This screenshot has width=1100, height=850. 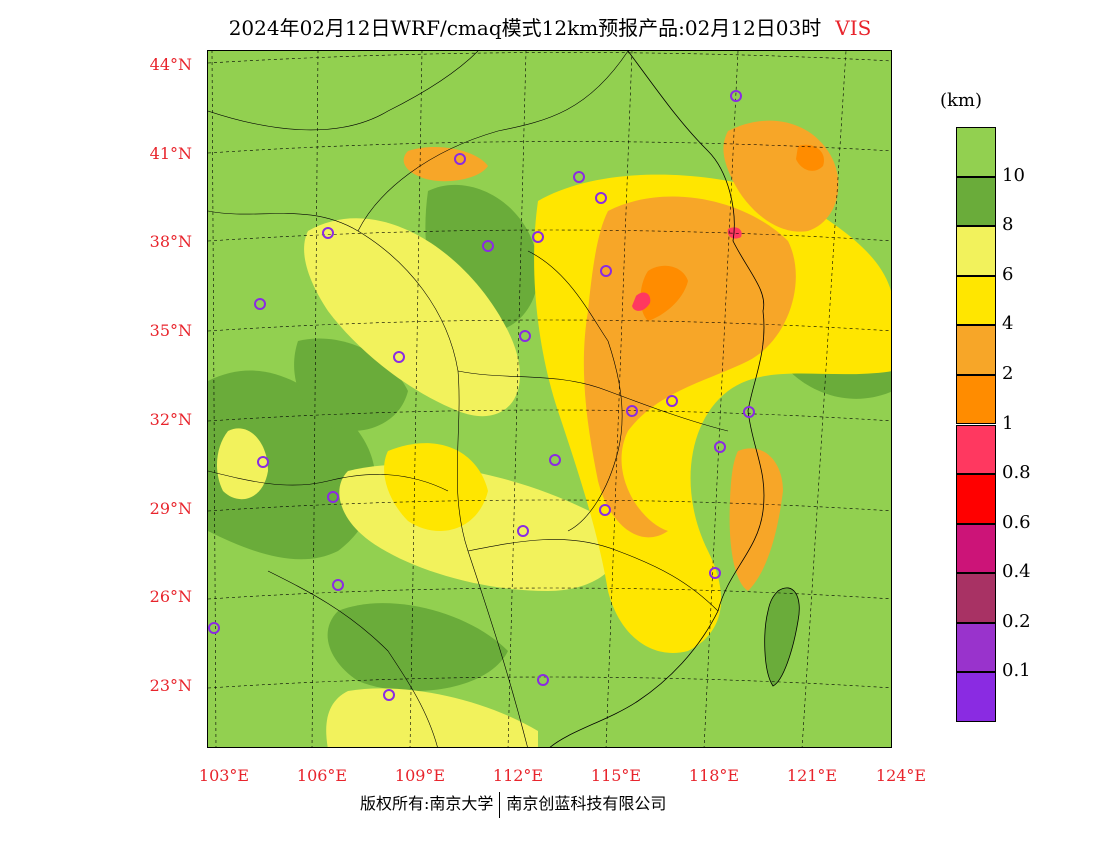 I want to click on region-dark-green-south, so click(x=417, y=647).